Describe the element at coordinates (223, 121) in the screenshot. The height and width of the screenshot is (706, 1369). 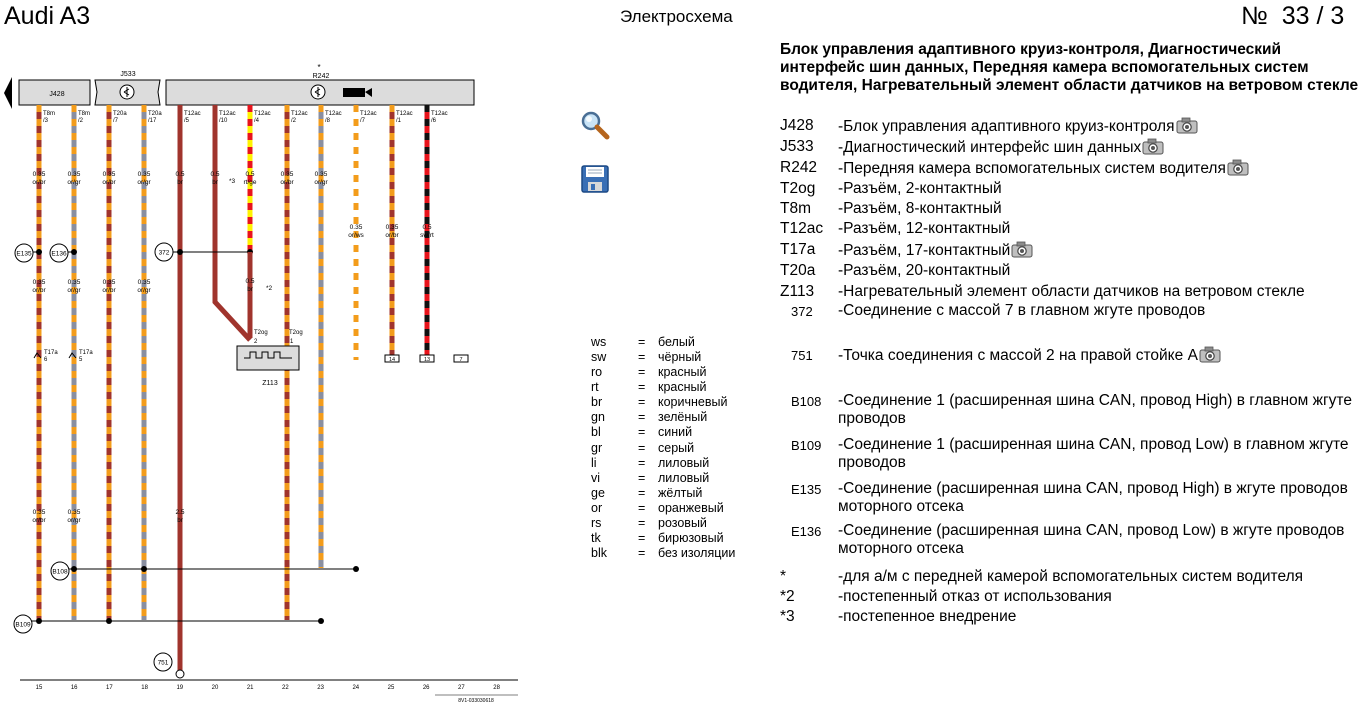
I see `pin-label: /10` at that location.